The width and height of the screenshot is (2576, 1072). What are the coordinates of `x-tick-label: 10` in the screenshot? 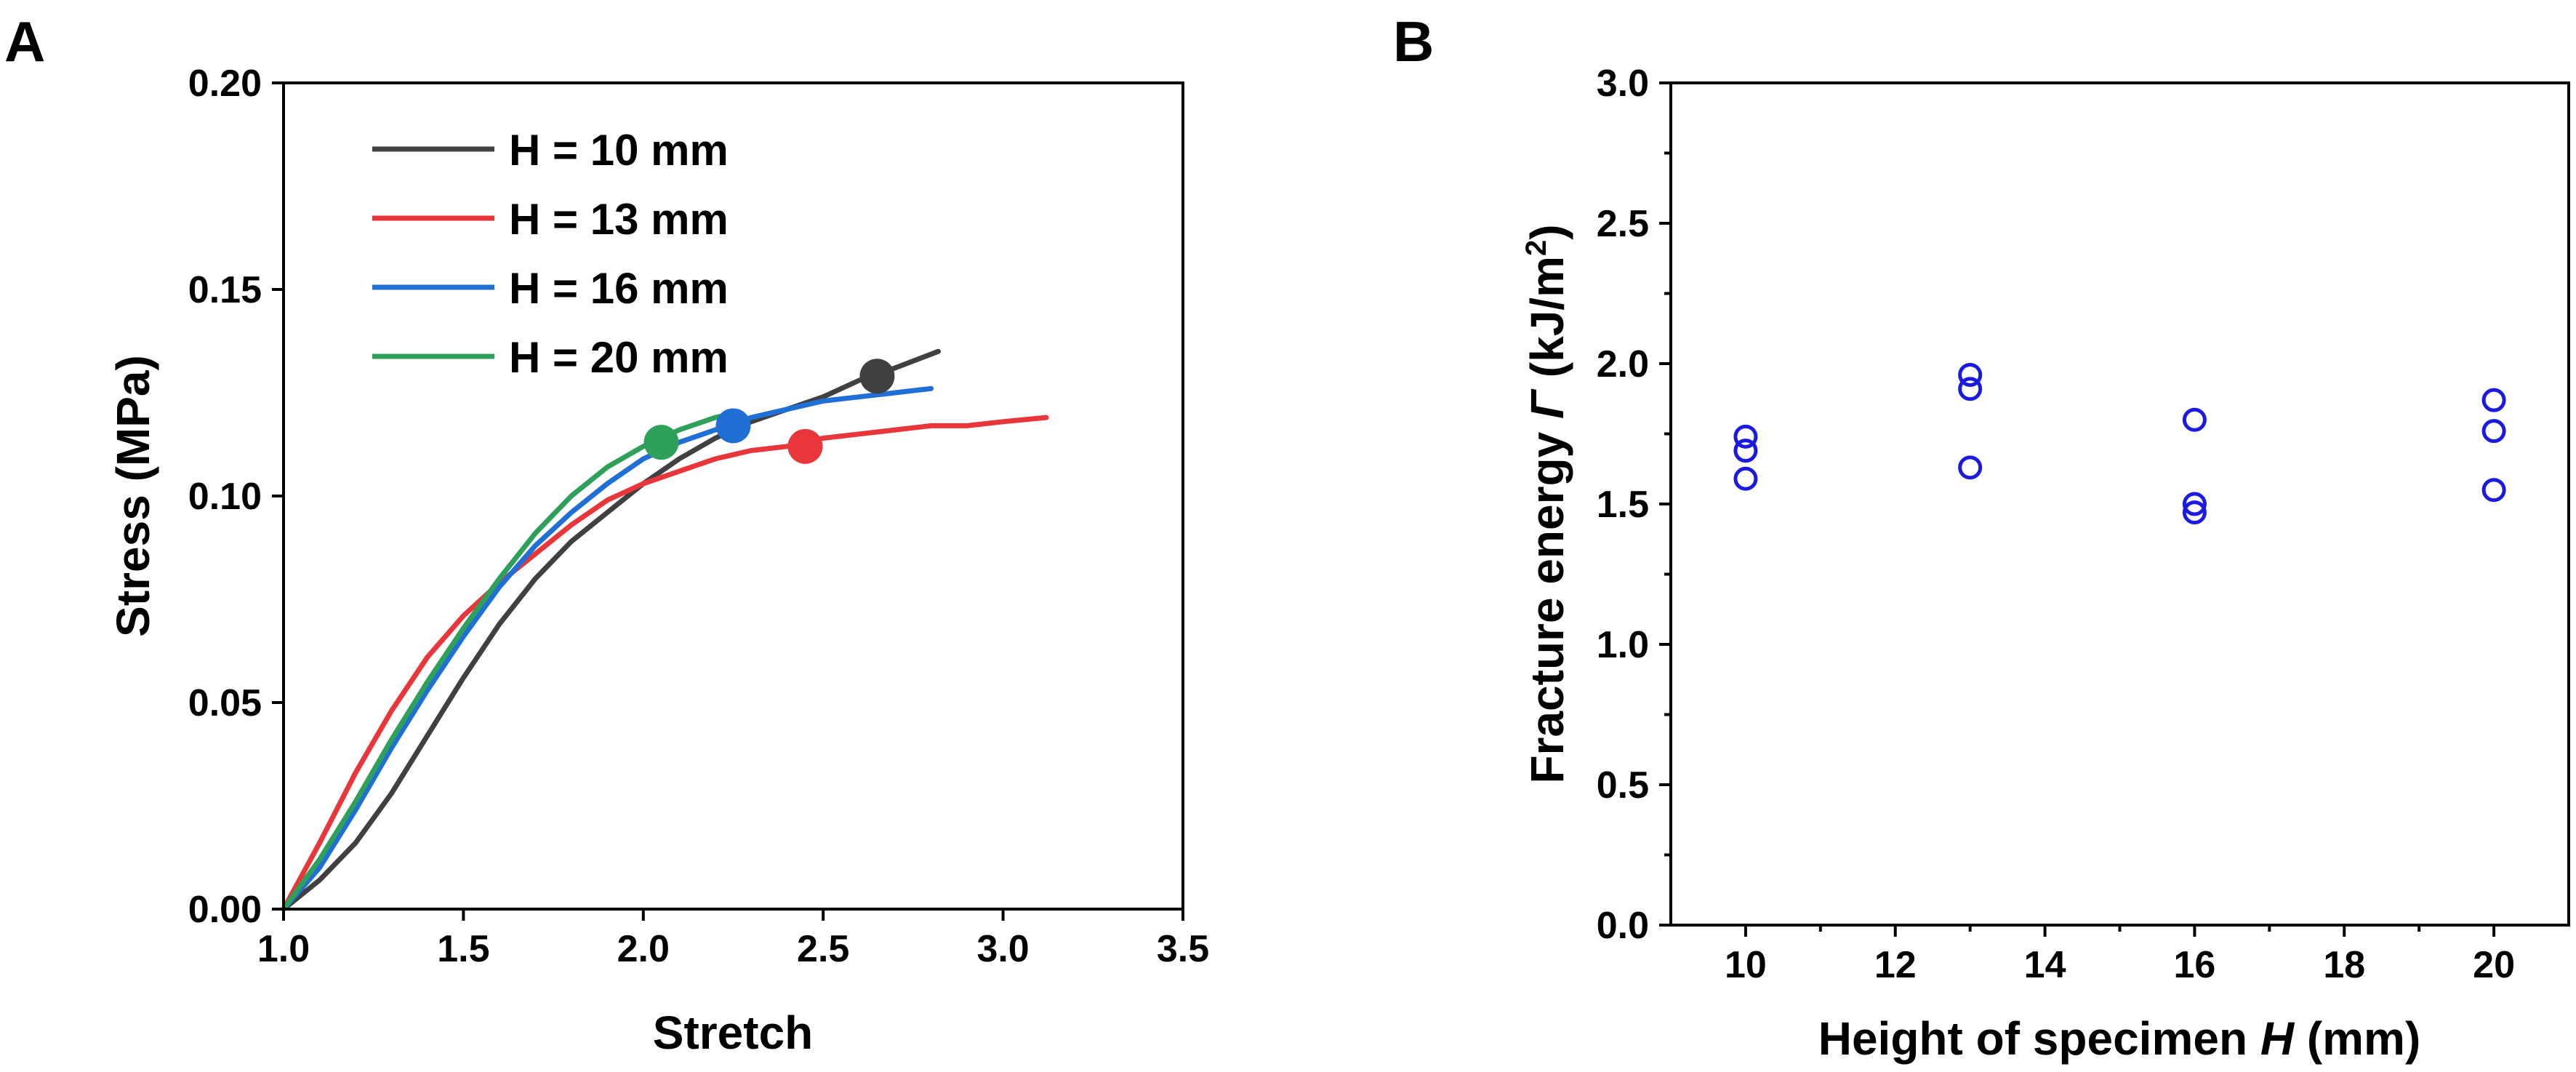 It's located at (1746, 965).